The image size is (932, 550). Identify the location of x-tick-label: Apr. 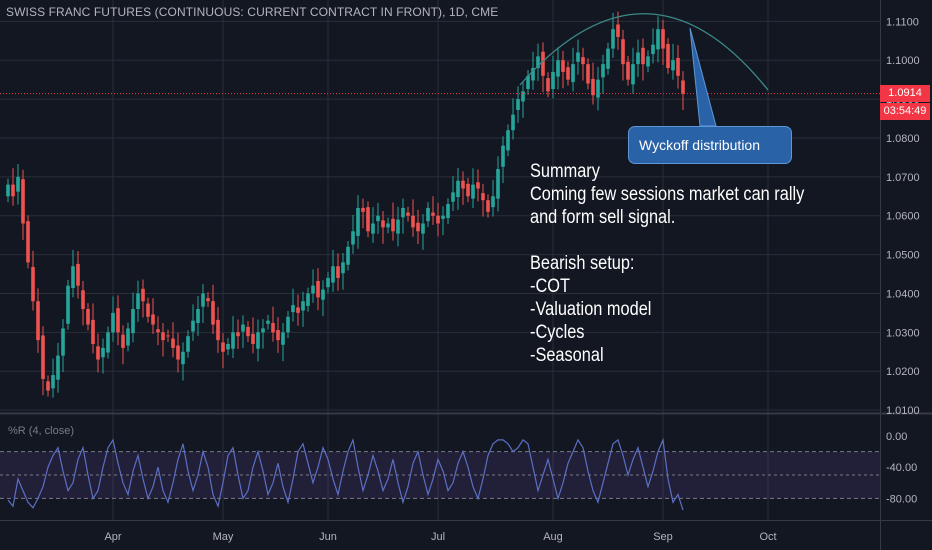
(112, 537).